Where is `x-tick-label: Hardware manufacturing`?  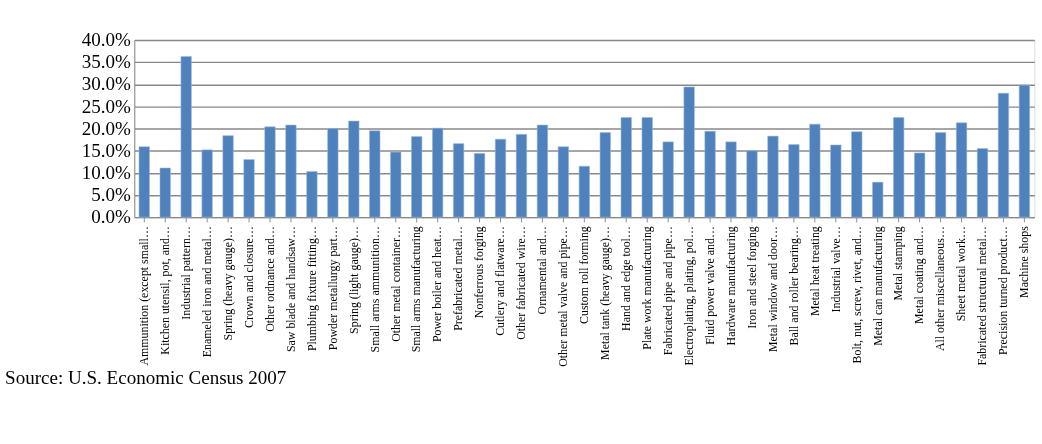 x-tick-label: Hardware manufacturing is located at coordinates (730, 286).